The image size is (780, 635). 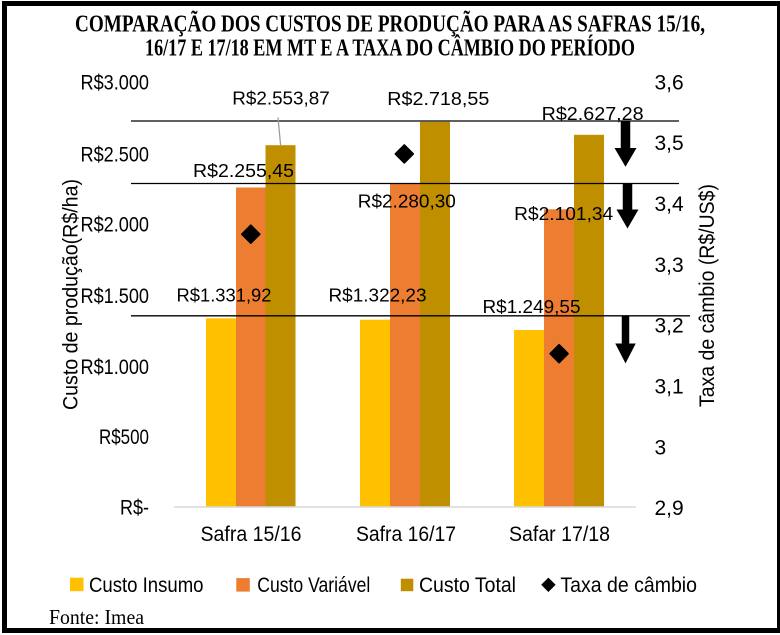 What do you see at coordinates (532, 306) in the screenshot?
I see `svg-text: R$1.249,55` at bounding box center [532, 306].